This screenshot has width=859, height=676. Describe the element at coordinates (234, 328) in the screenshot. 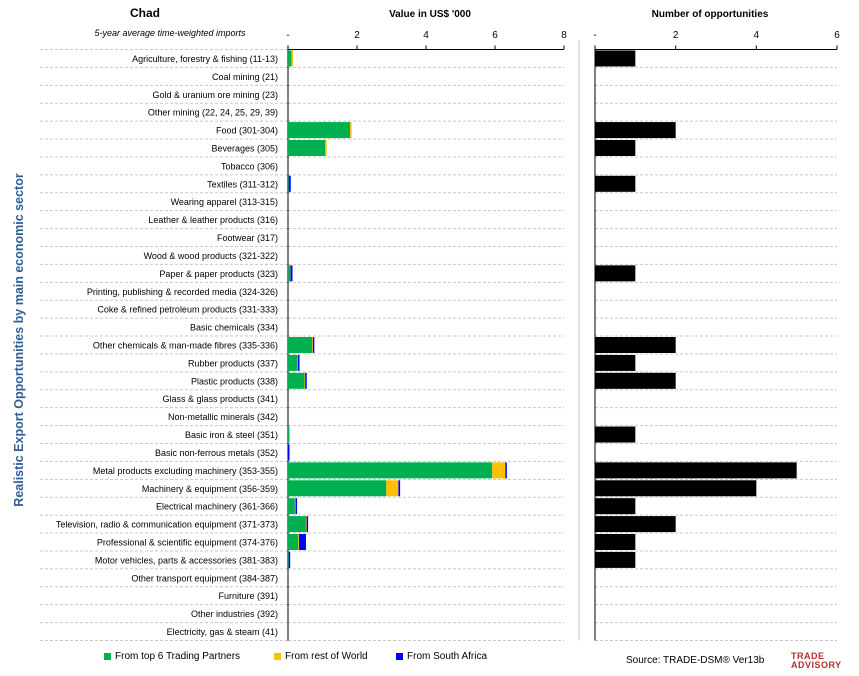

I see `category-label-basic-chemicals-334: Basic chemicals (334)` at that location.